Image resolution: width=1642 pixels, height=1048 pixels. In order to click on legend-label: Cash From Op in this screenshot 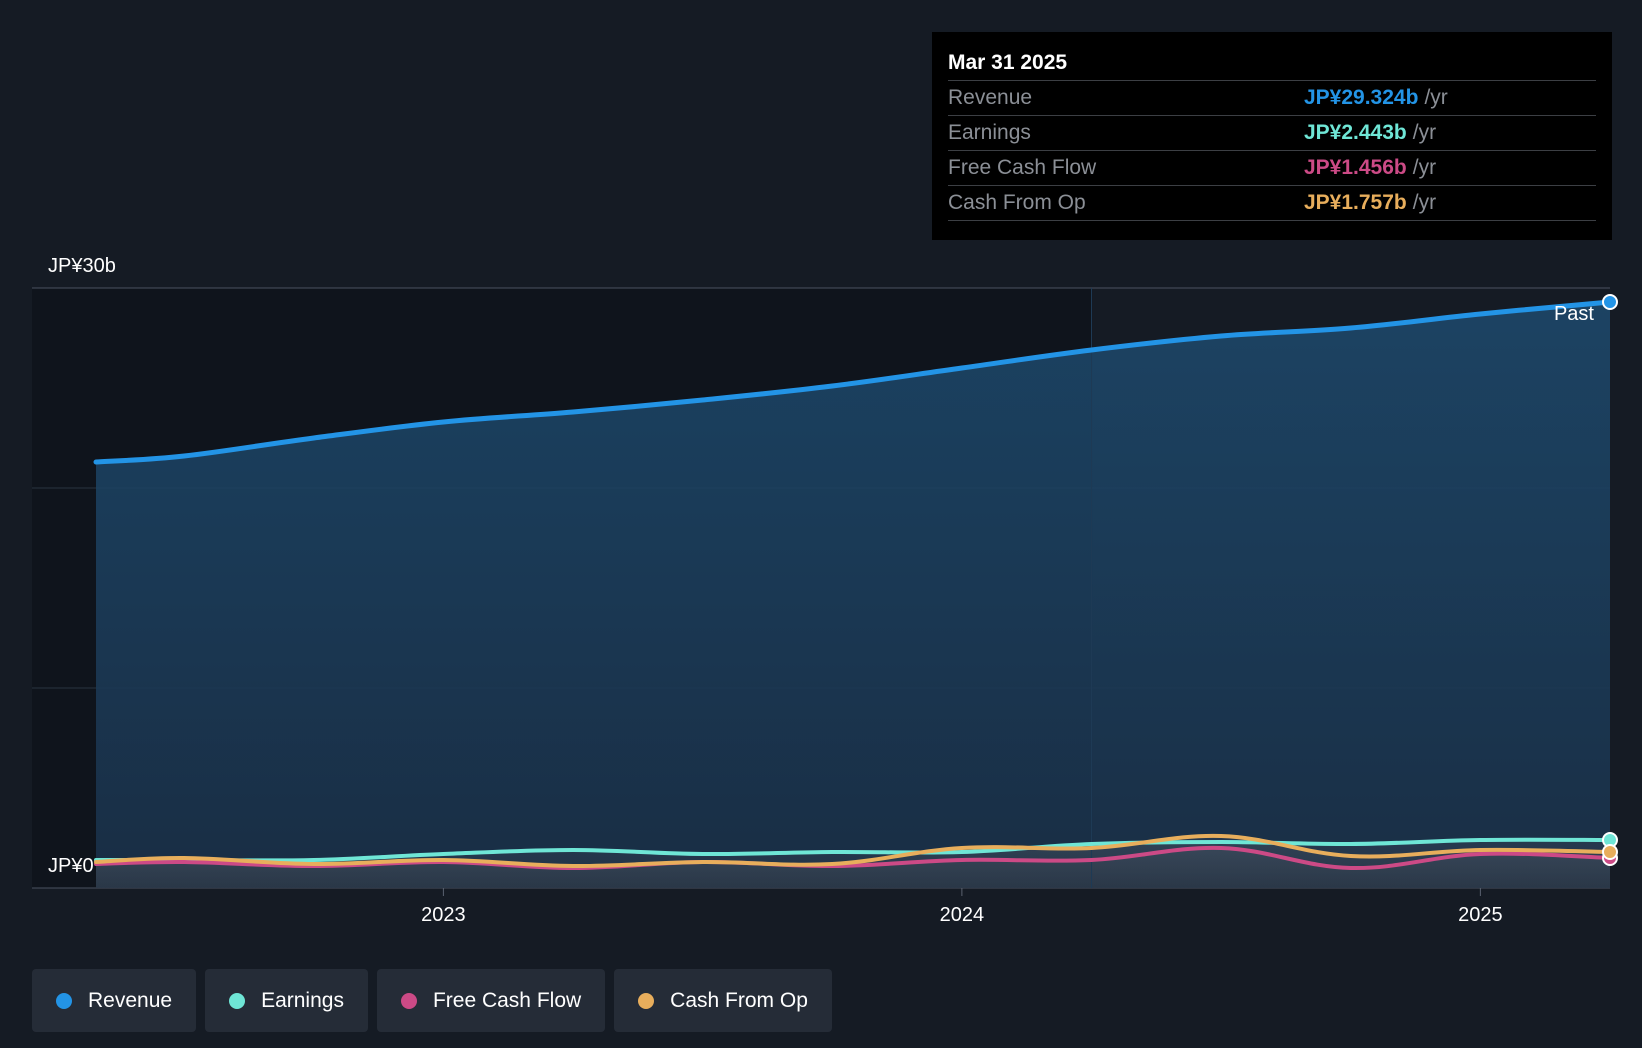, I will do `click(739, 1000)`.